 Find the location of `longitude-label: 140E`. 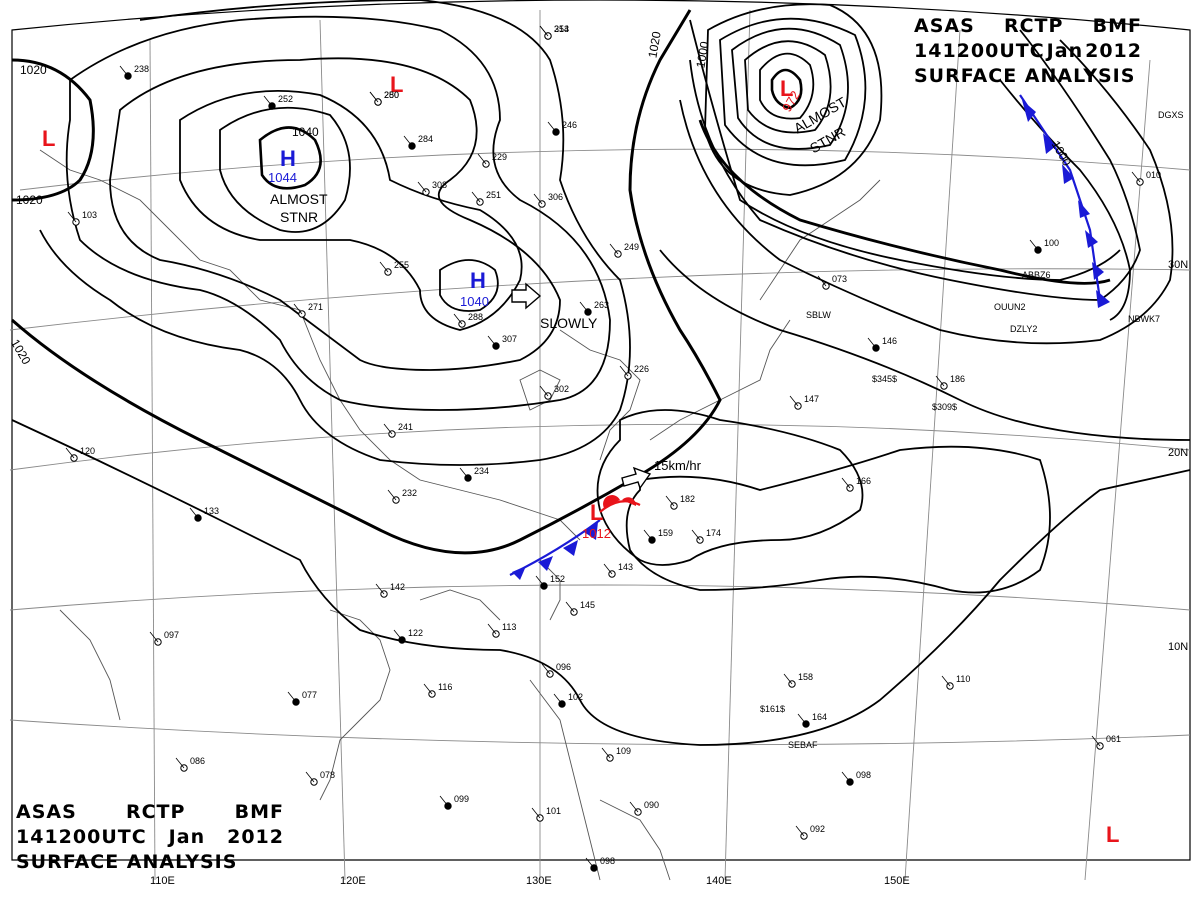

longitude-label: 140E is located at coordinates (719, 881).